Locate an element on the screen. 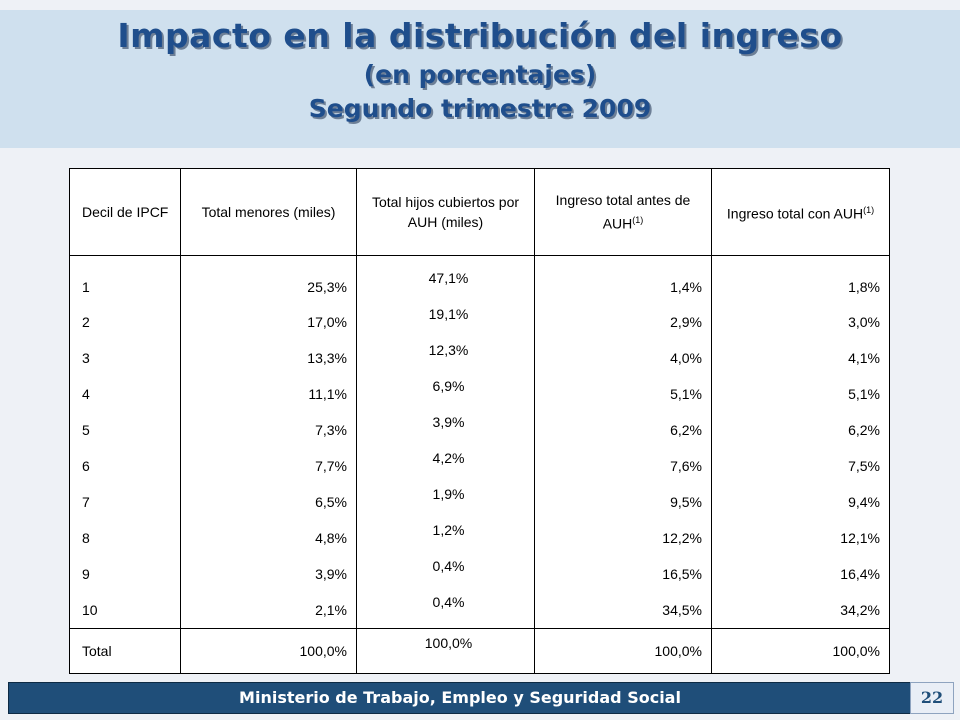  cell-total-menores: 3,9% is located at coordinates (268, 574).